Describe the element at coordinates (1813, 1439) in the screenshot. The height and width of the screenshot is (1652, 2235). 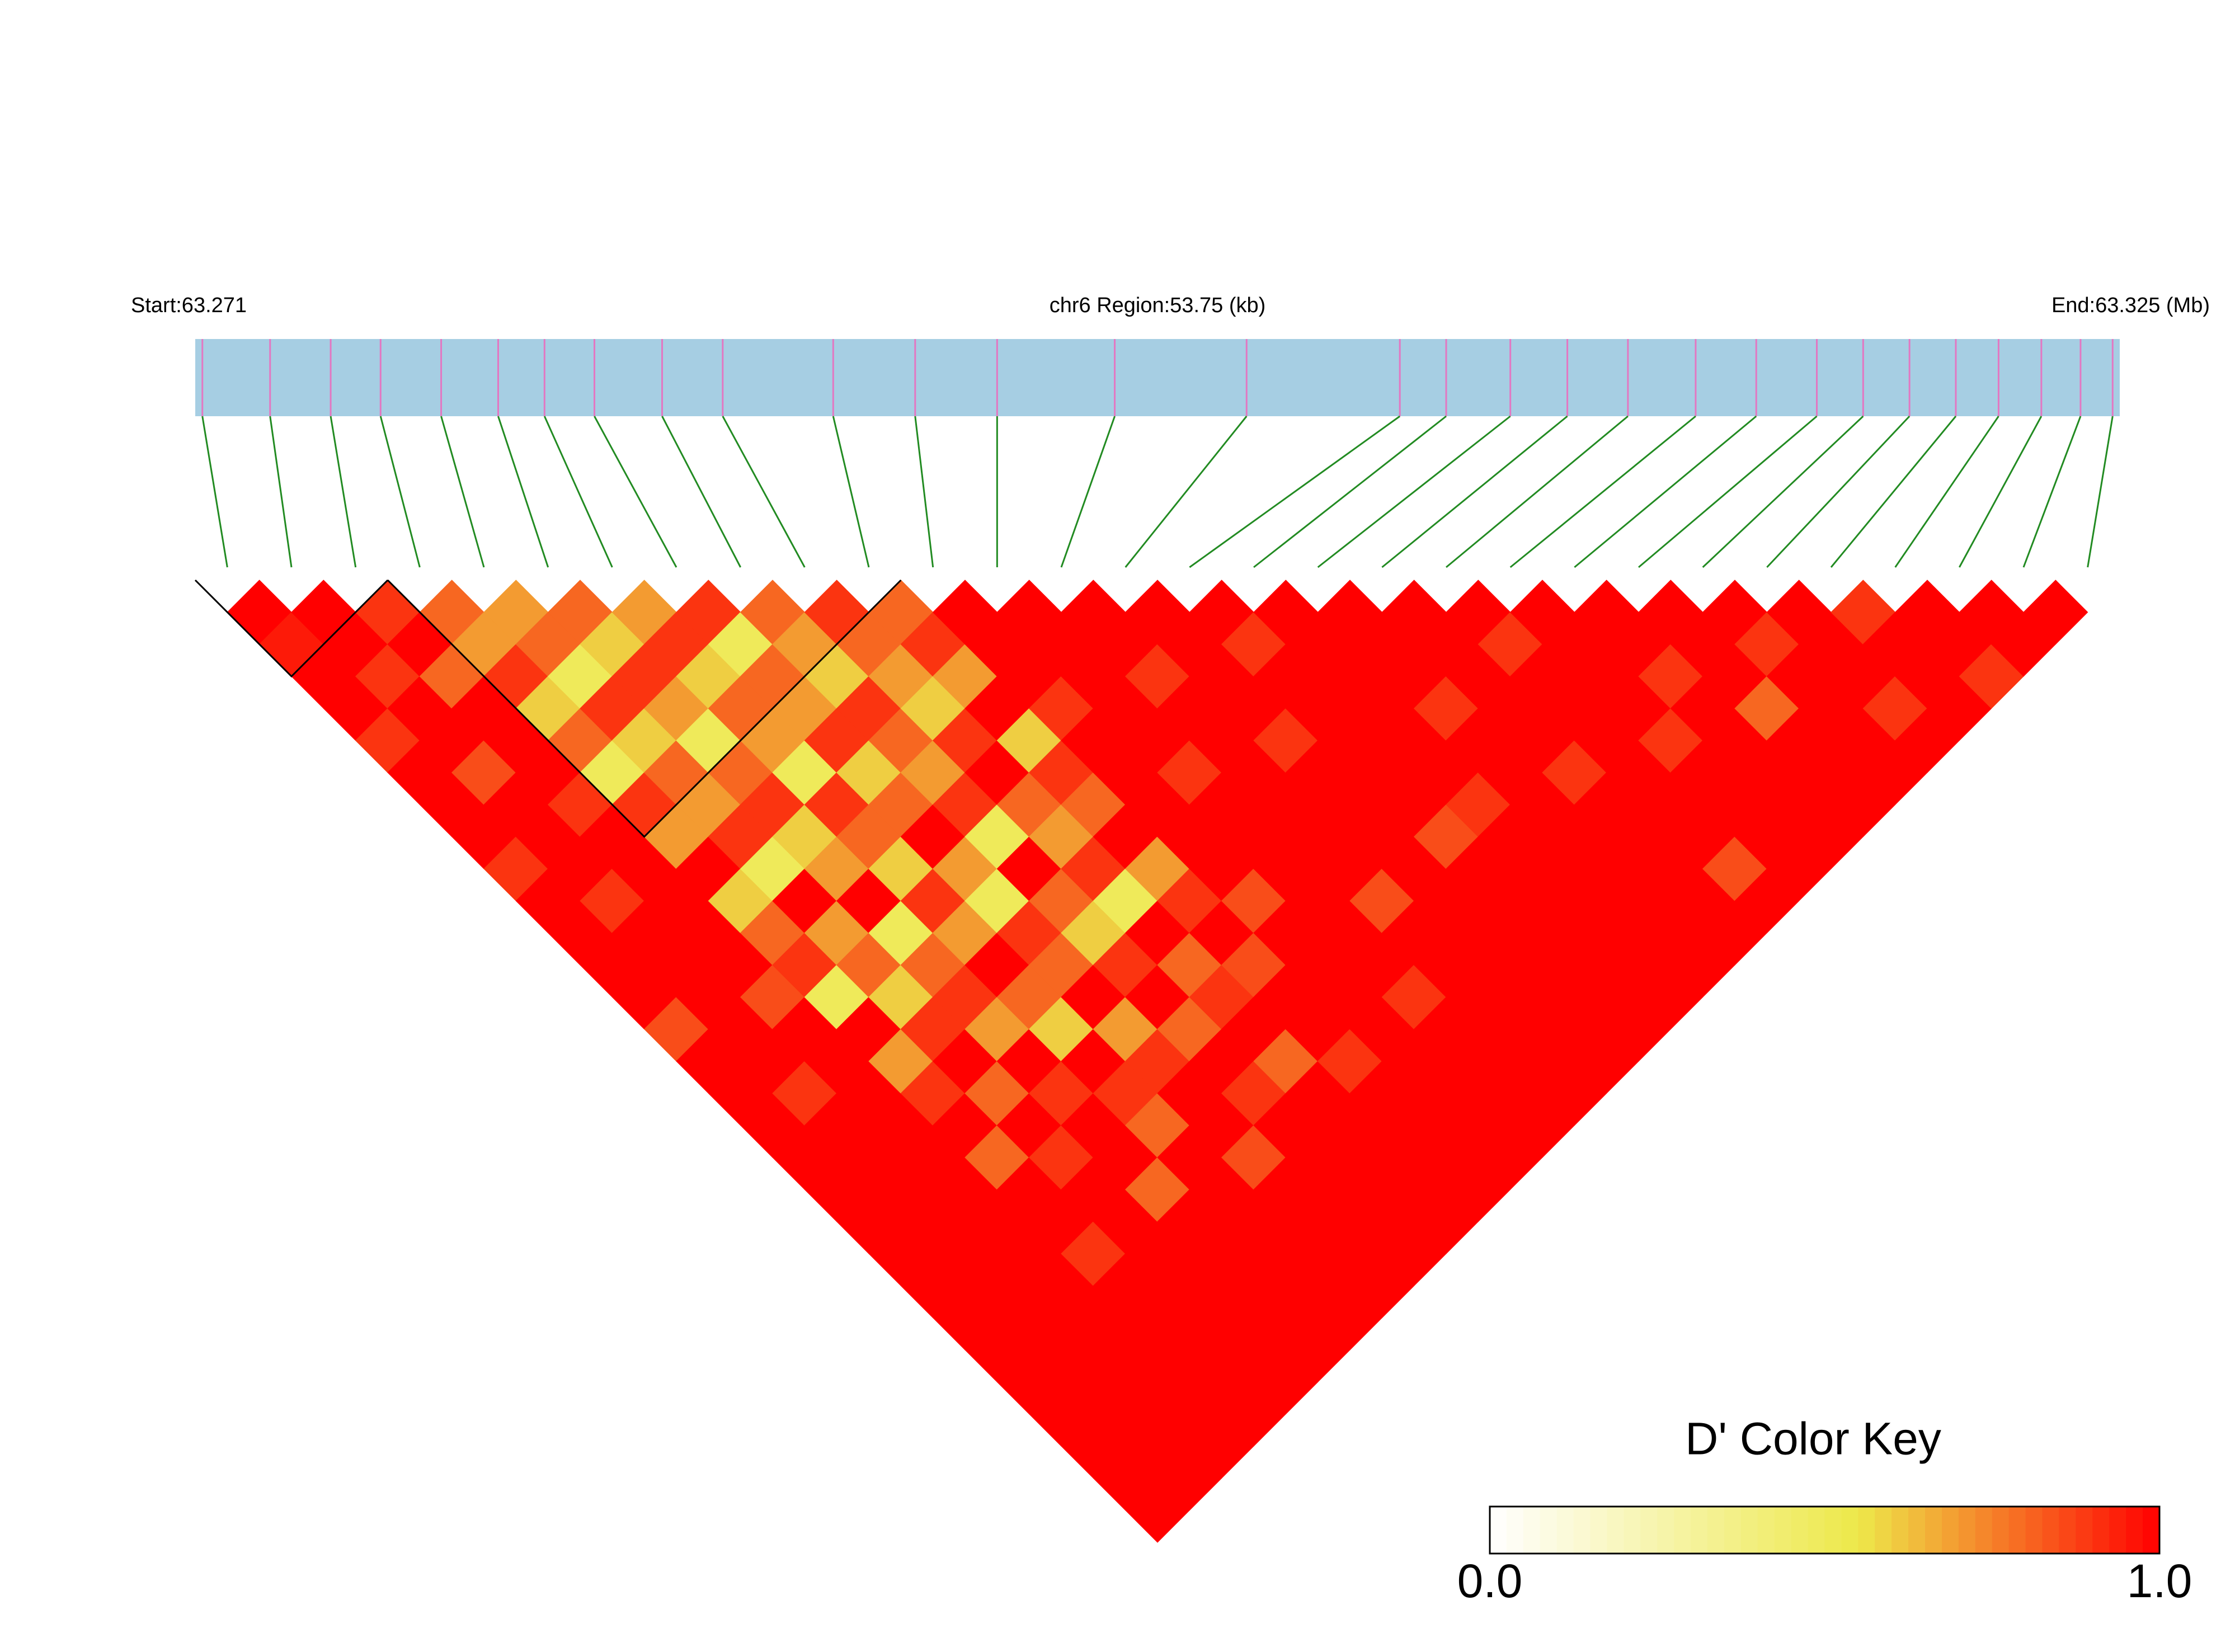
I see `legend-title: D' Color Key` at that location.